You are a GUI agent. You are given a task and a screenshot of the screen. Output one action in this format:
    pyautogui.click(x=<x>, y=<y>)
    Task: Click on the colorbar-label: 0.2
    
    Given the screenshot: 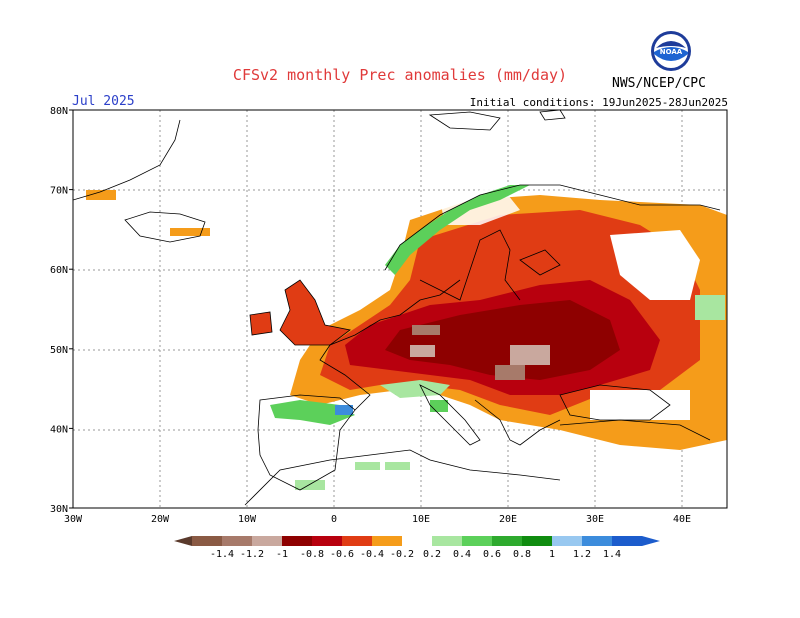 What is the action you would take?
    pyautogui.click(x=432, y=554)
    